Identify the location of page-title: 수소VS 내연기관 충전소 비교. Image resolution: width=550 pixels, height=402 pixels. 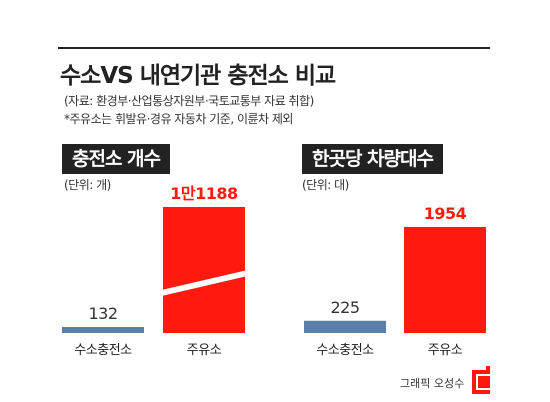
(198, 76).